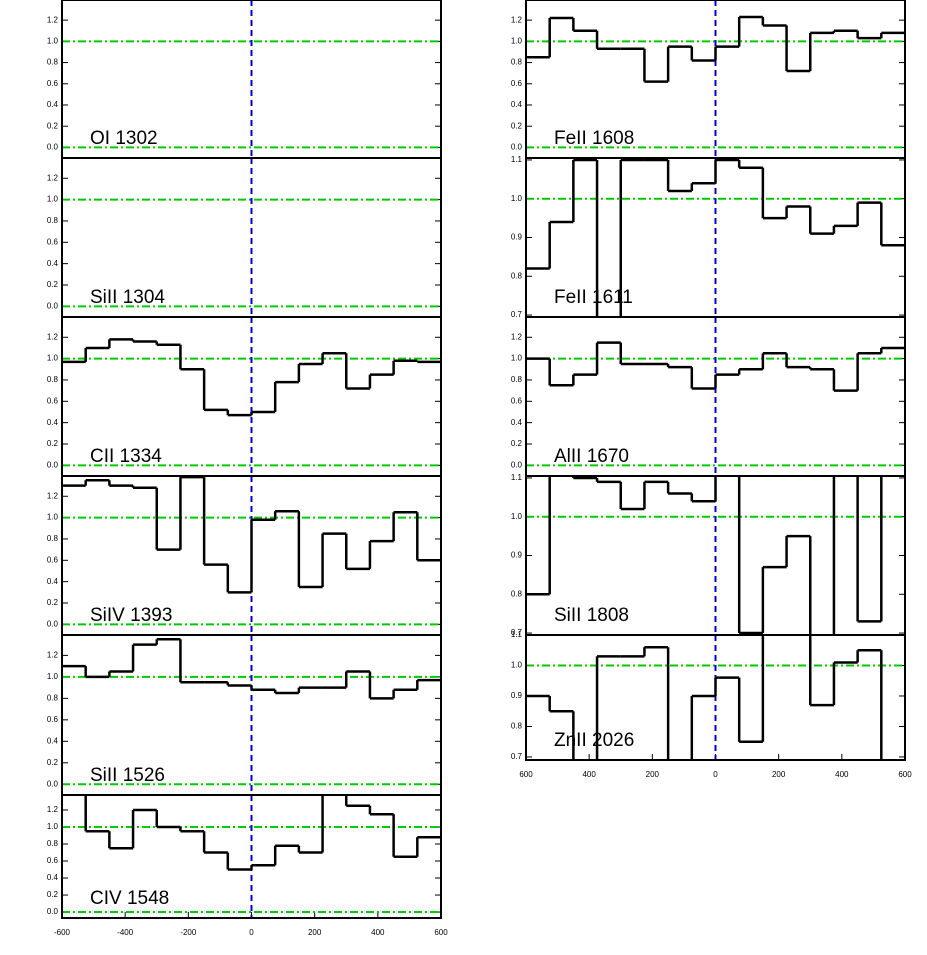 The width and height of the screenshot is (927, 955). I want to click on panel-label: AlII 1670, so click(591, 456).